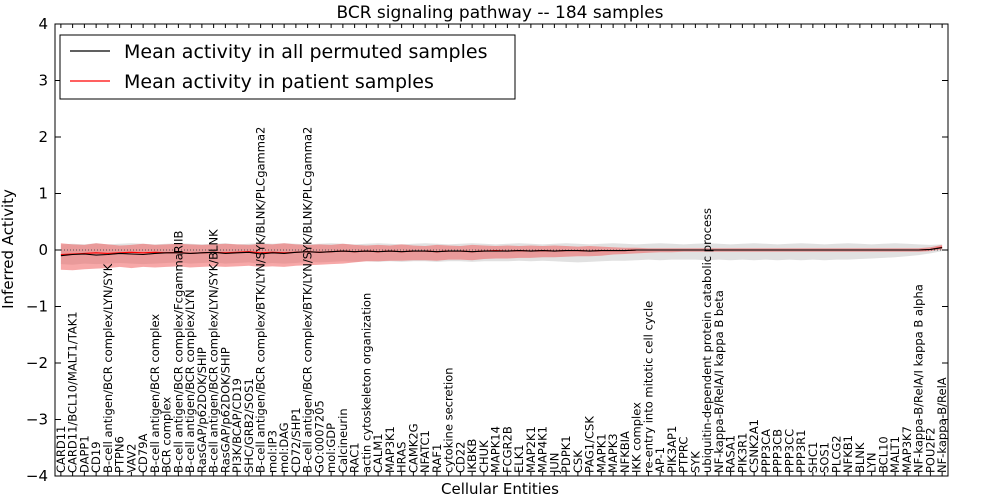 Image resolution: width=1000 pixels, height=500 pixels. I want to click on x-tick-label: MAP3K1, so click(390, 449).